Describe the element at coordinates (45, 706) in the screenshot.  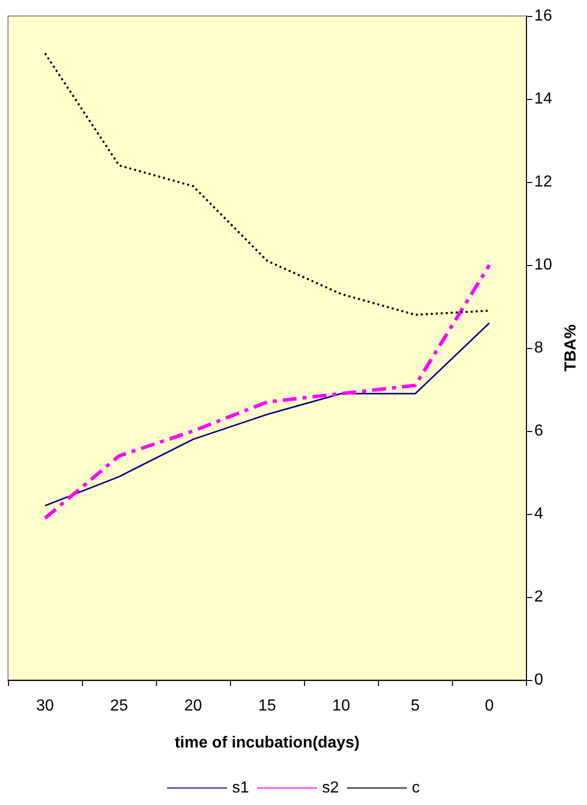
I see `x-tick-label: 30` at that location.